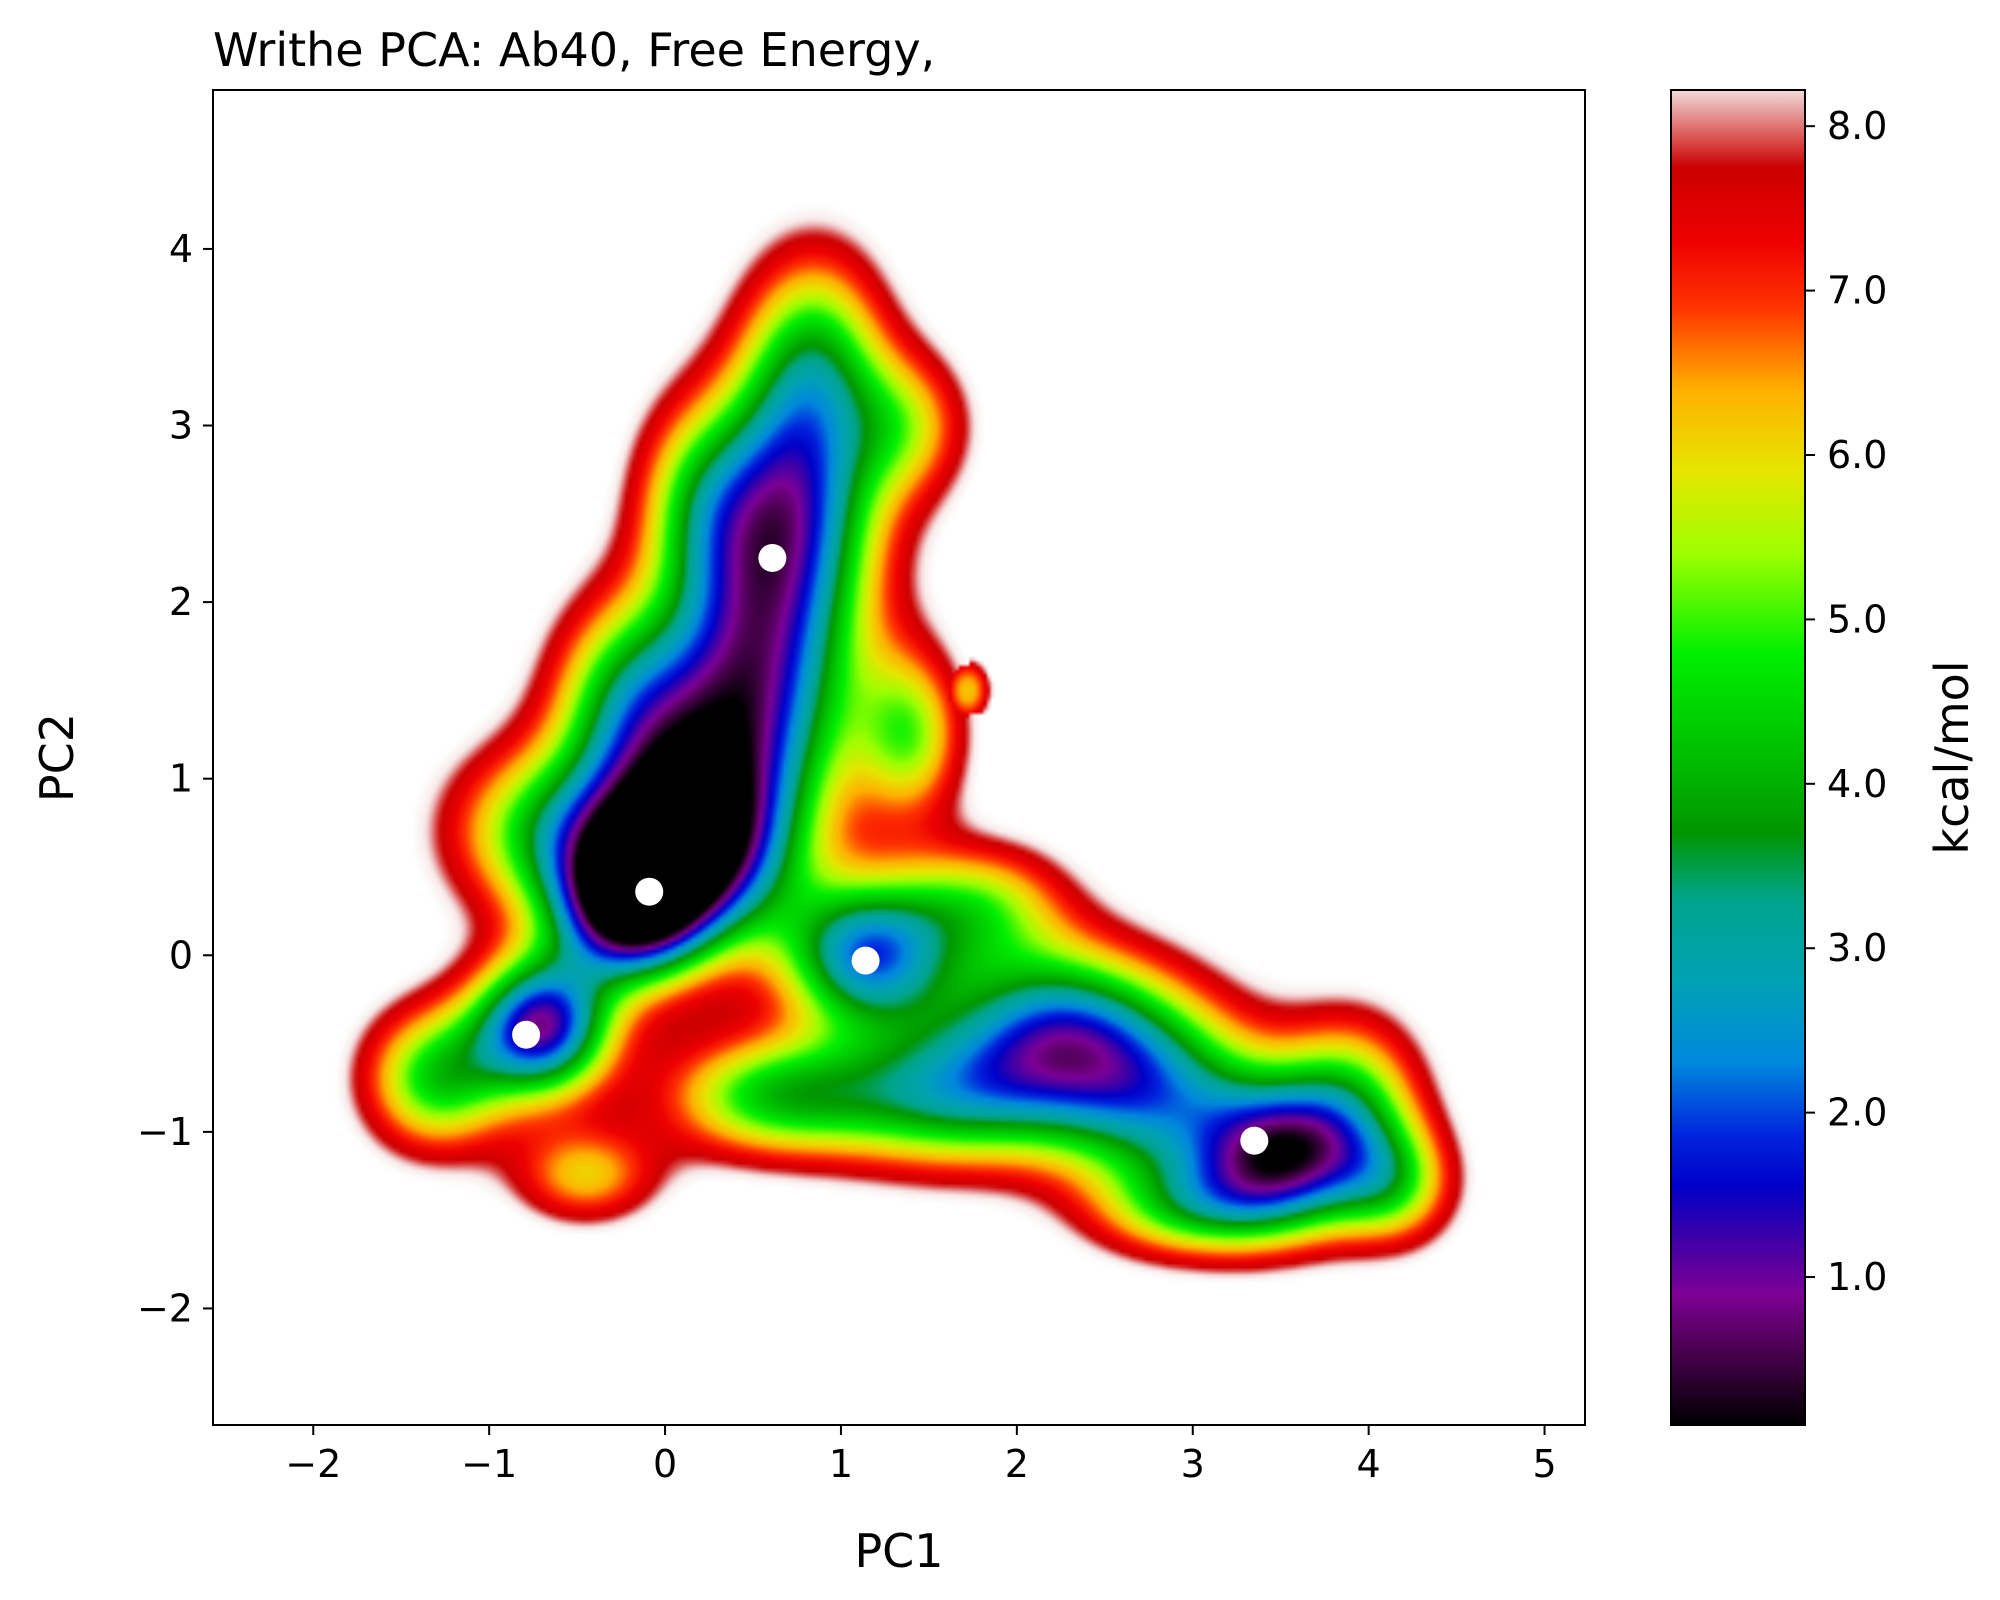  I want to click on colorbar-tick-label: 3.0, so click(1857, 948).